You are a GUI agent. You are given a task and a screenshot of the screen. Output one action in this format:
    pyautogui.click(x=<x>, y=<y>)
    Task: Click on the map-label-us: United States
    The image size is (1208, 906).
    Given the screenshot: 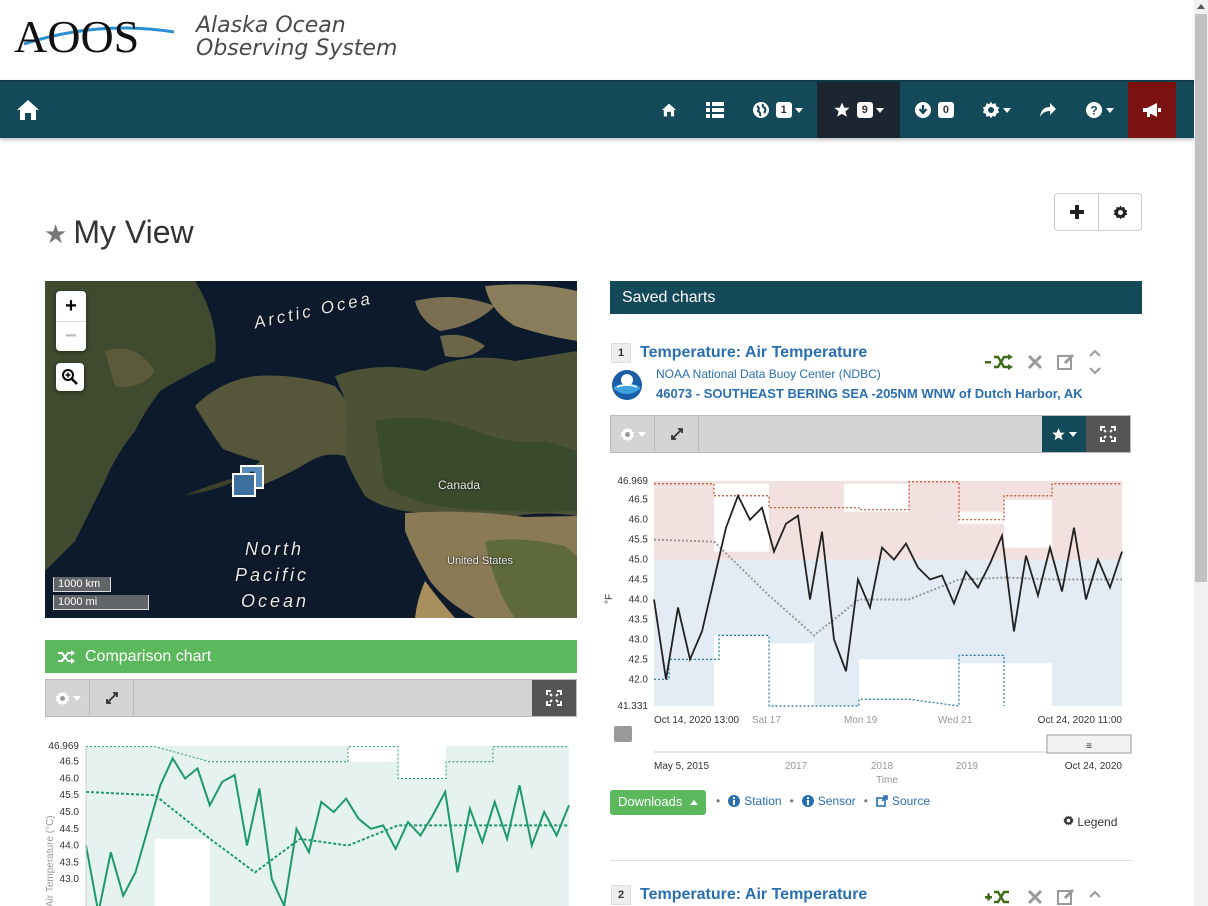 What is the action you would take?
    pyautogui.click(x=480, y=561)
    